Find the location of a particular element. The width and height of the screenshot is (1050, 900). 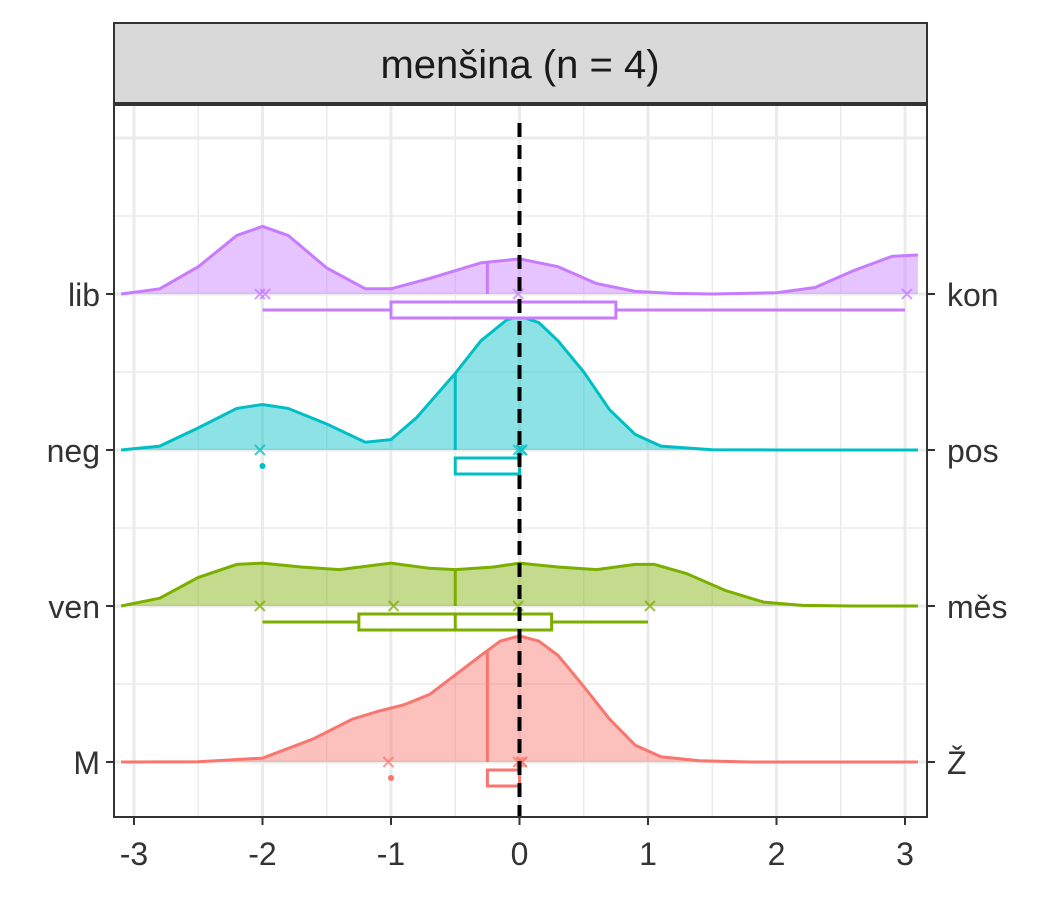

y-label-left: M is located at coordinates (86, 763).